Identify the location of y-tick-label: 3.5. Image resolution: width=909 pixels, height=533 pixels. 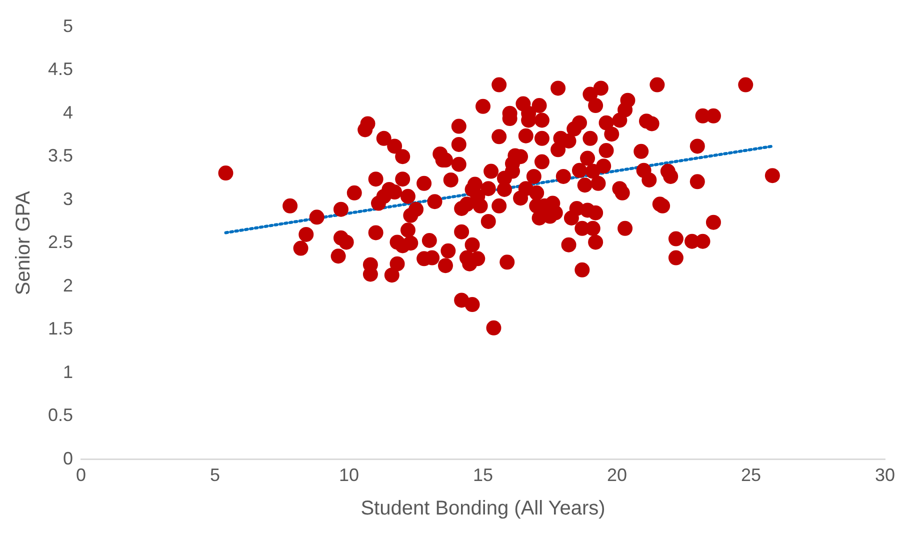
(61, 156).